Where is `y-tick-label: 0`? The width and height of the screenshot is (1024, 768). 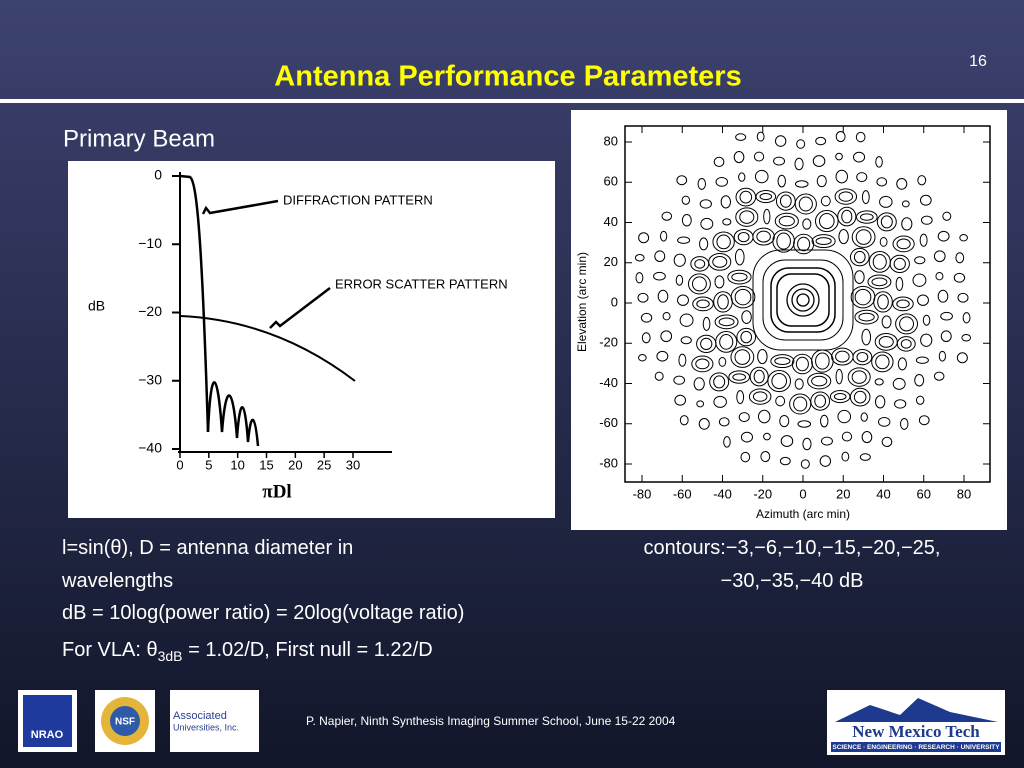
y-tick-label: 0 is located at coordinates (614, 301).